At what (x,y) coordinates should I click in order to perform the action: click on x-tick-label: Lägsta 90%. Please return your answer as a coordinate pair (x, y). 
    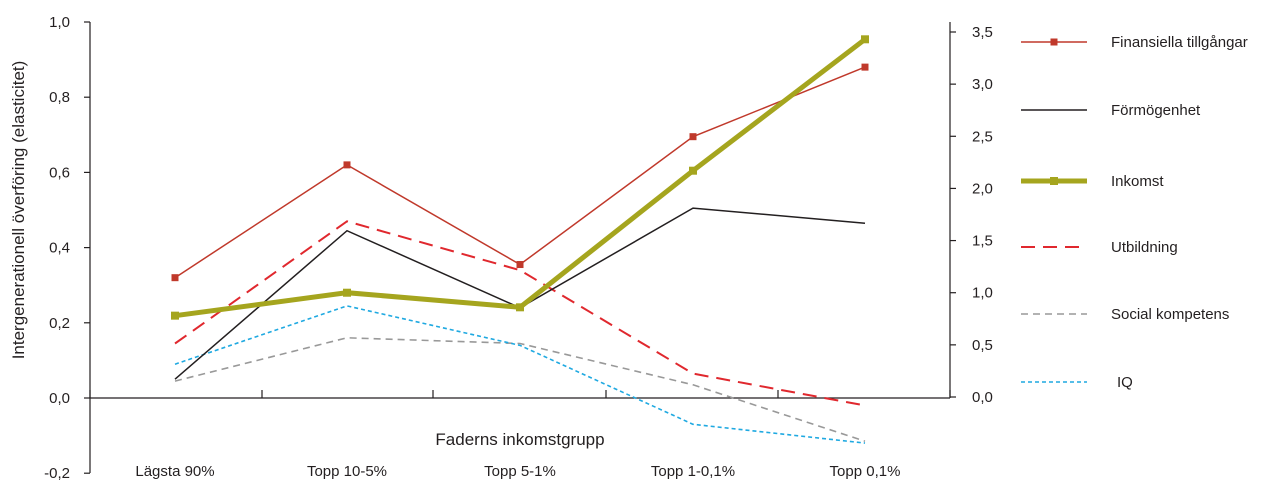
    Looking at the image, I should click on (174, 471).